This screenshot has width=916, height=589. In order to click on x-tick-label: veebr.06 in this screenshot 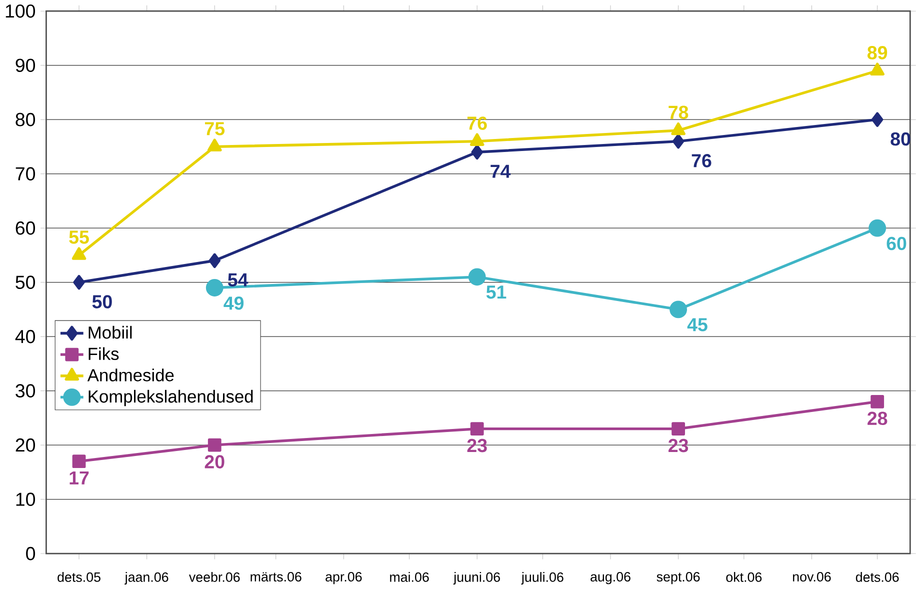, I will do `click(214, 577)`.